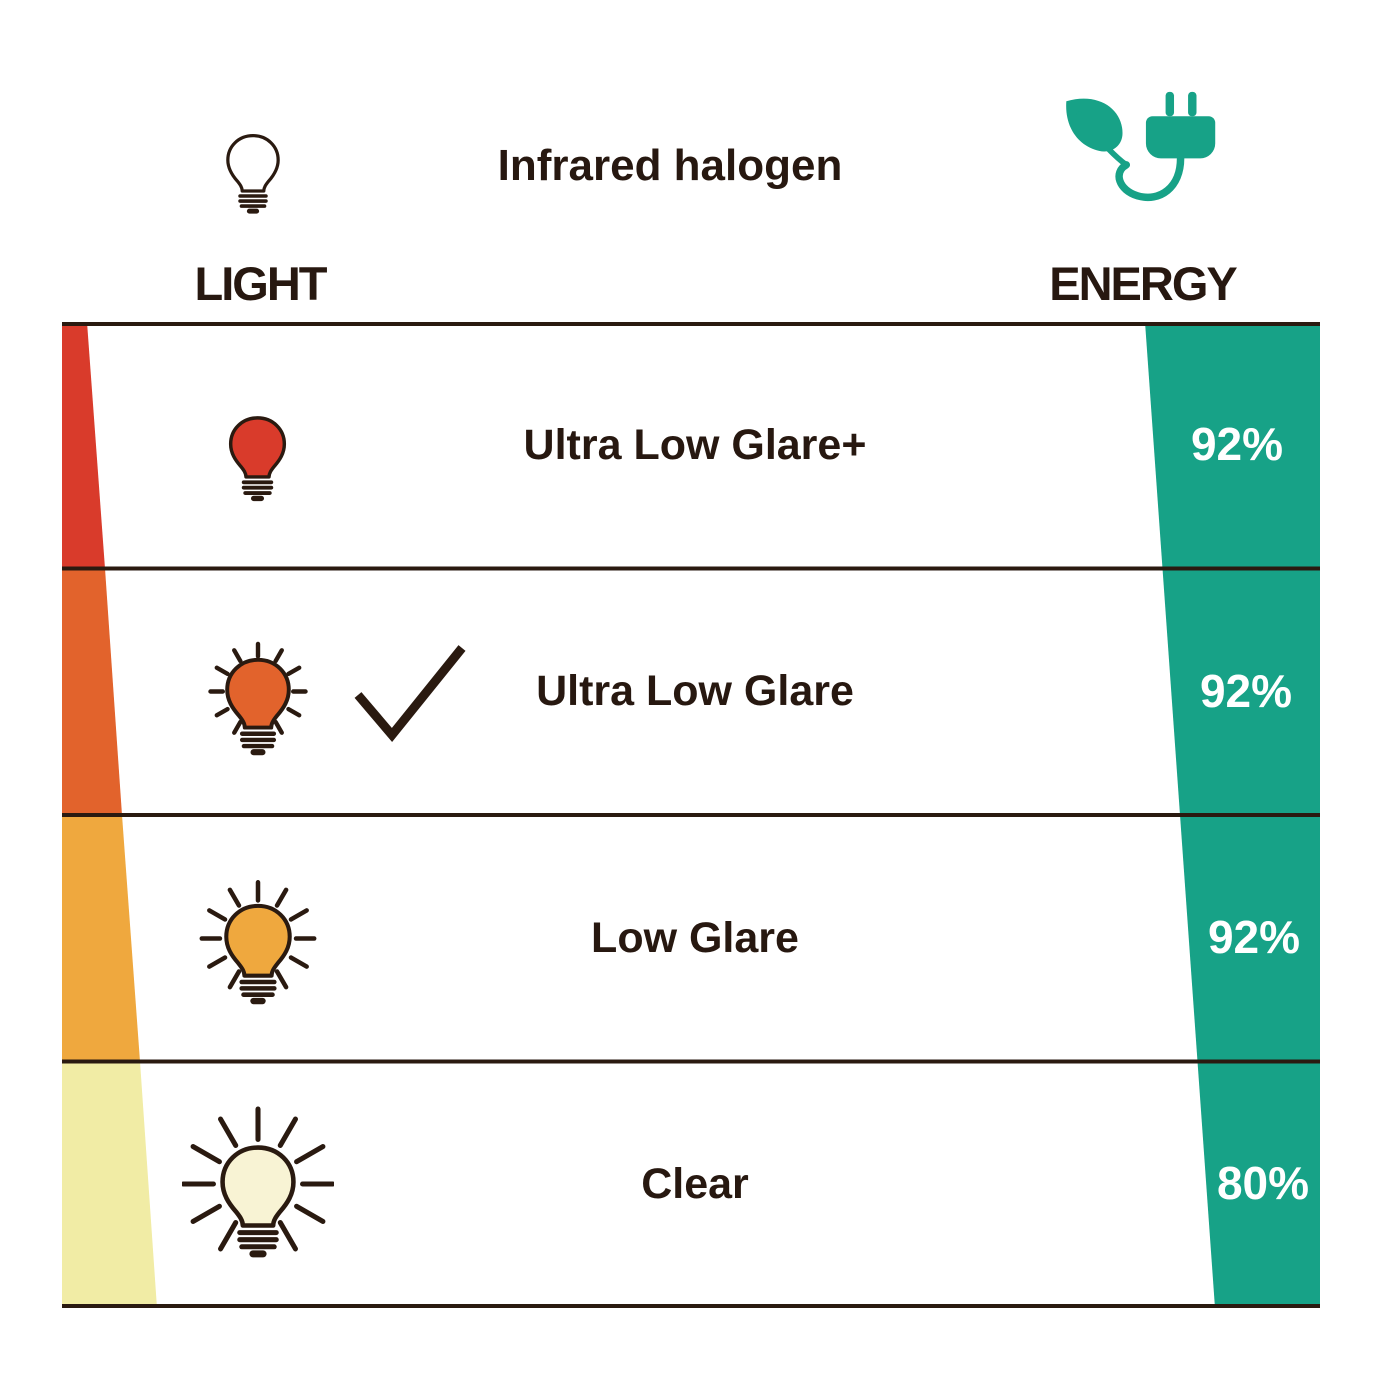 The width and height of the screenshot is (1400, 1400). Describe the element at coordinates (1254, 937) in the screenshot. I see `energy-value-row-3: 92%` at that location.